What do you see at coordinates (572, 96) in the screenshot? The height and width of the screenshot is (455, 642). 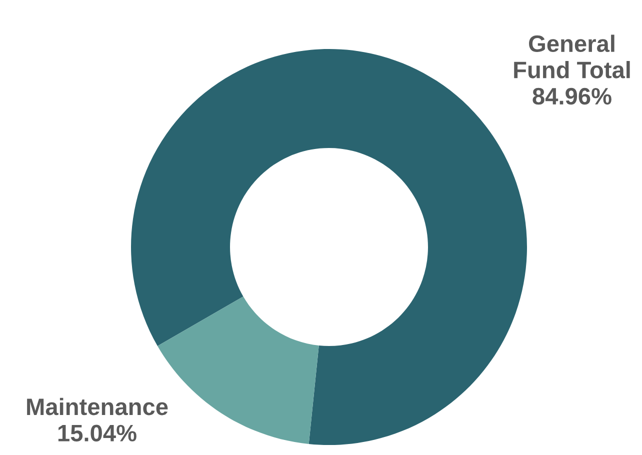 I see `data-label: 84.96%` at bounding box center [572, 96].